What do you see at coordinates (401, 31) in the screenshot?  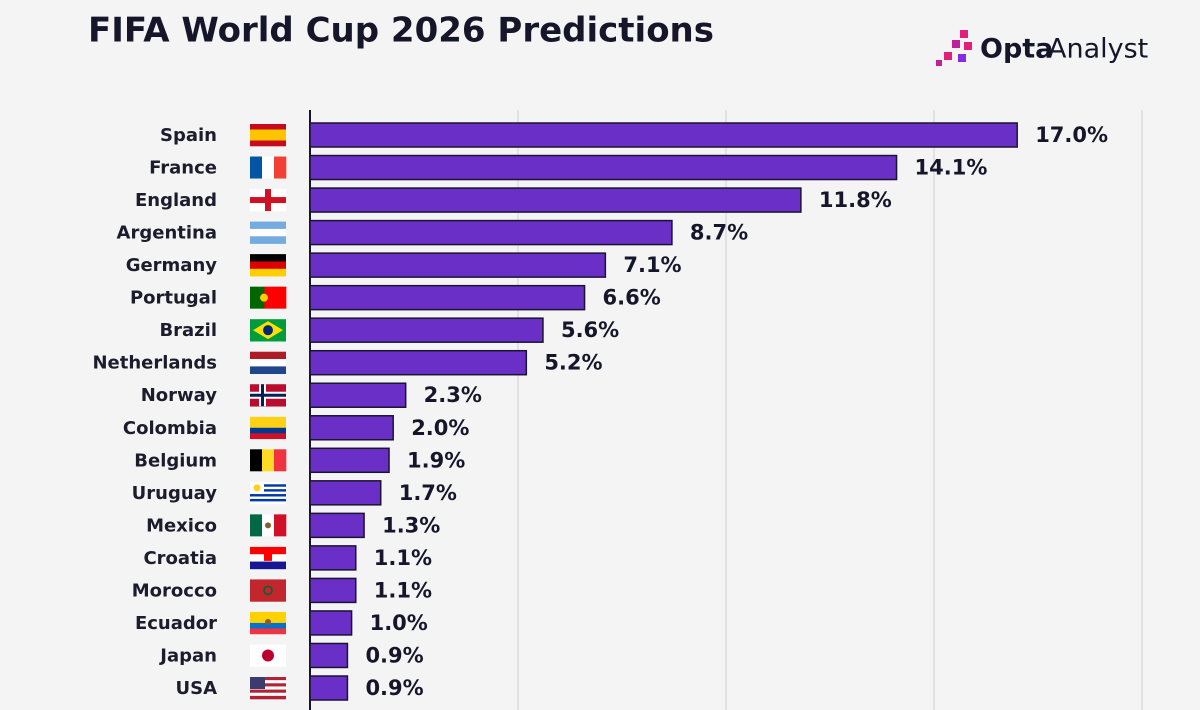 I see `chart-title: FIFA World Cup 2026 Predictions` at bounding box center [401, 31].